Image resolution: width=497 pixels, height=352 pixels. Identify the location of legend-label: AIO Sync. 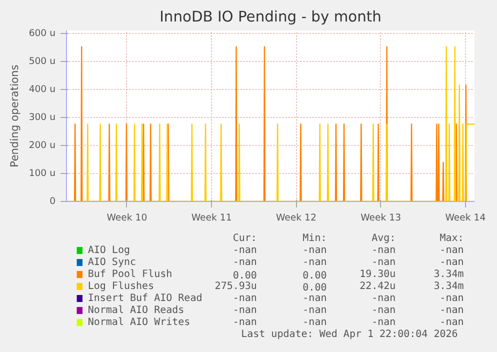
(112, 262).